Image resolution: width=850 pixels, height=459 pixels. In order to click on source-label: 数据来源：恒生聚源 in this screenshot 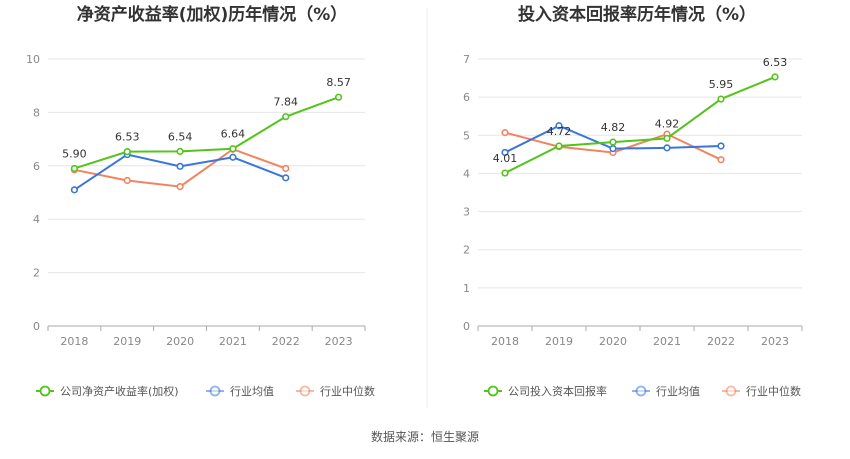, I will do `click(425, 436)`.